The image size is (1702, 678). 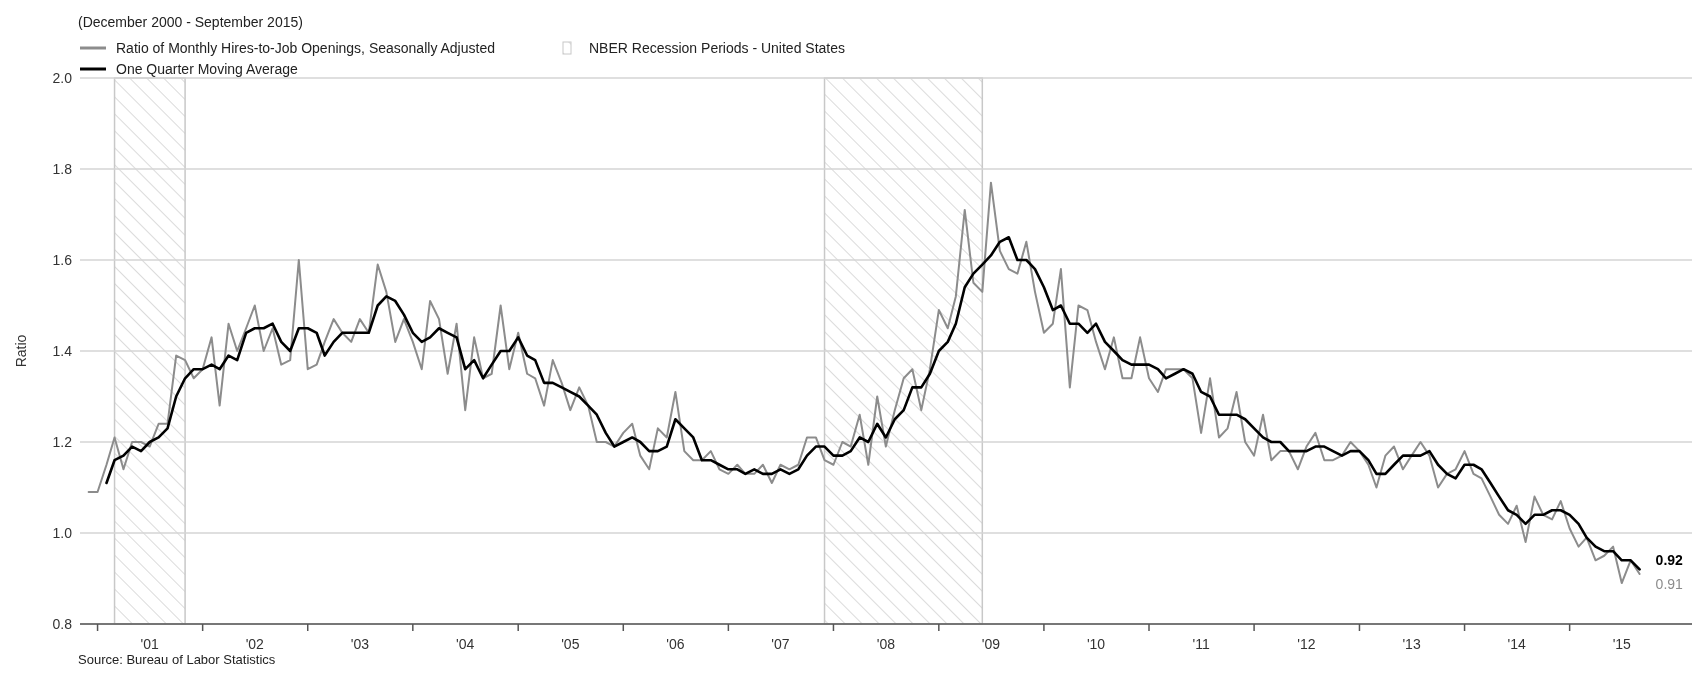 What do you see at coordinates (570, 644) in the screenshot?
I see `x-tick-label: '05` at bounding box center [570, 644].